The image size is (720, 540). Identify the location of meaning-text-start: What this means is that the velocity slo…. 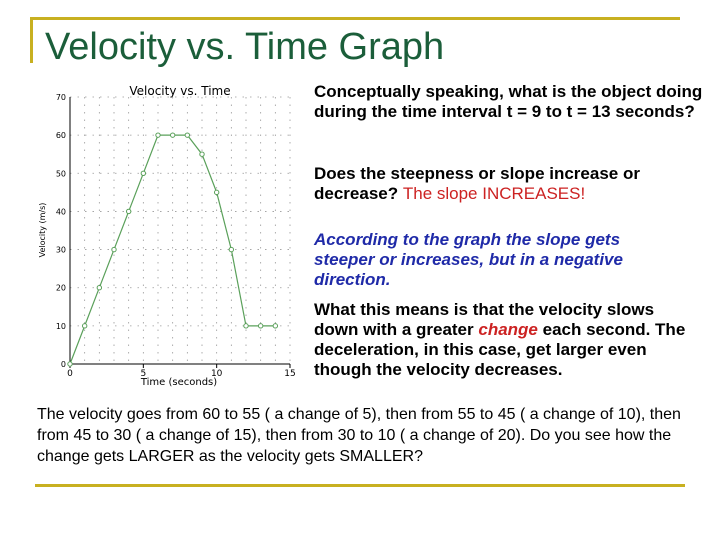
(484, 319).